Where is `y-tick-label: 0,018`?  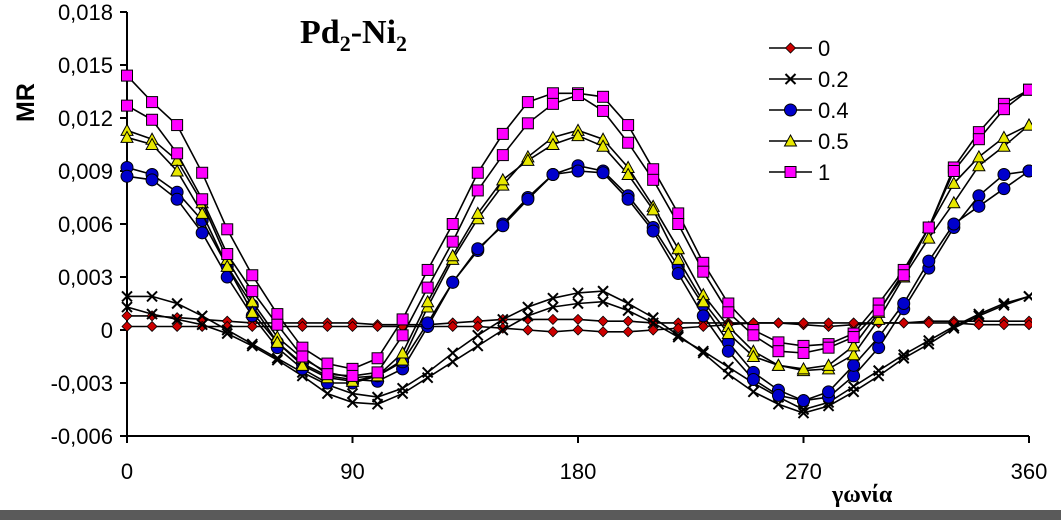
y-tick-label: 0,018 is located at coordinates (85, 12).